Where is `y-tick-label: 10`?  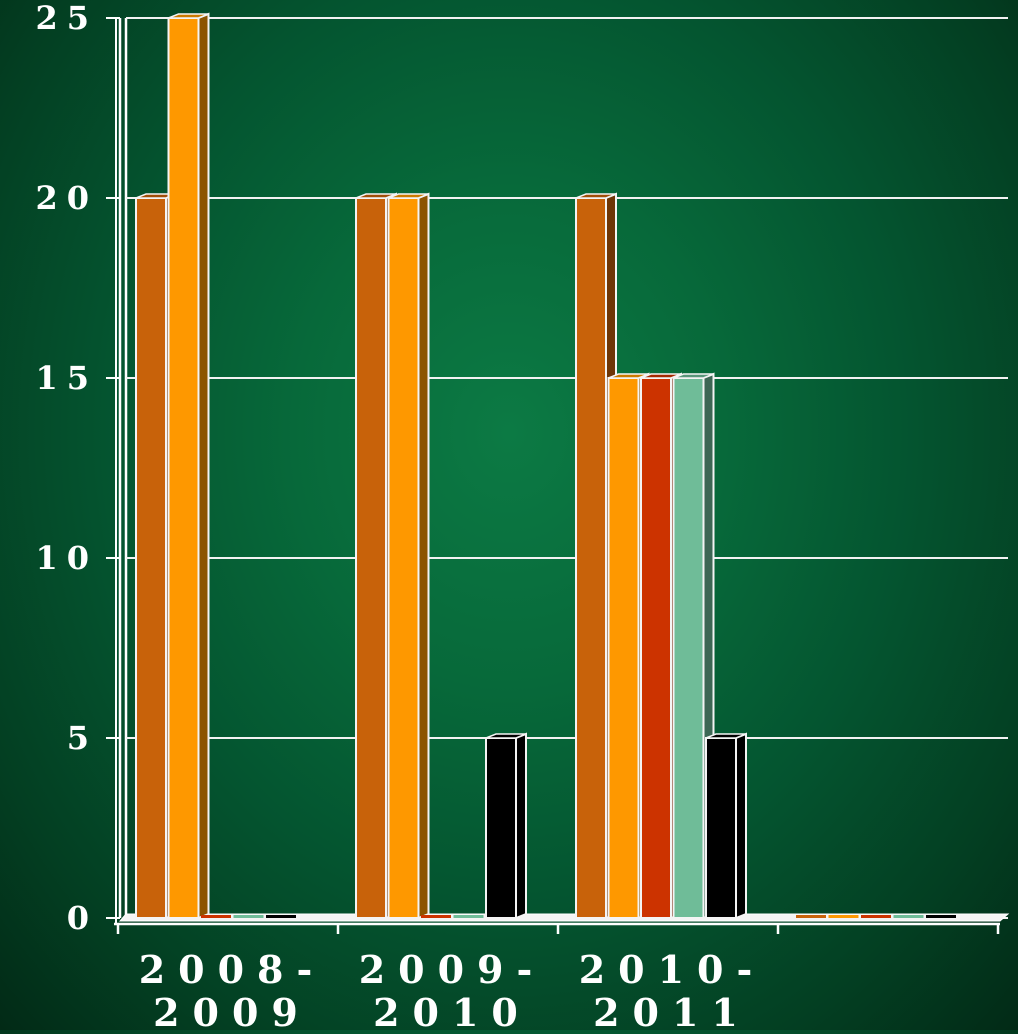
y-tick-label: 10 is located at coordinates (66, 558).